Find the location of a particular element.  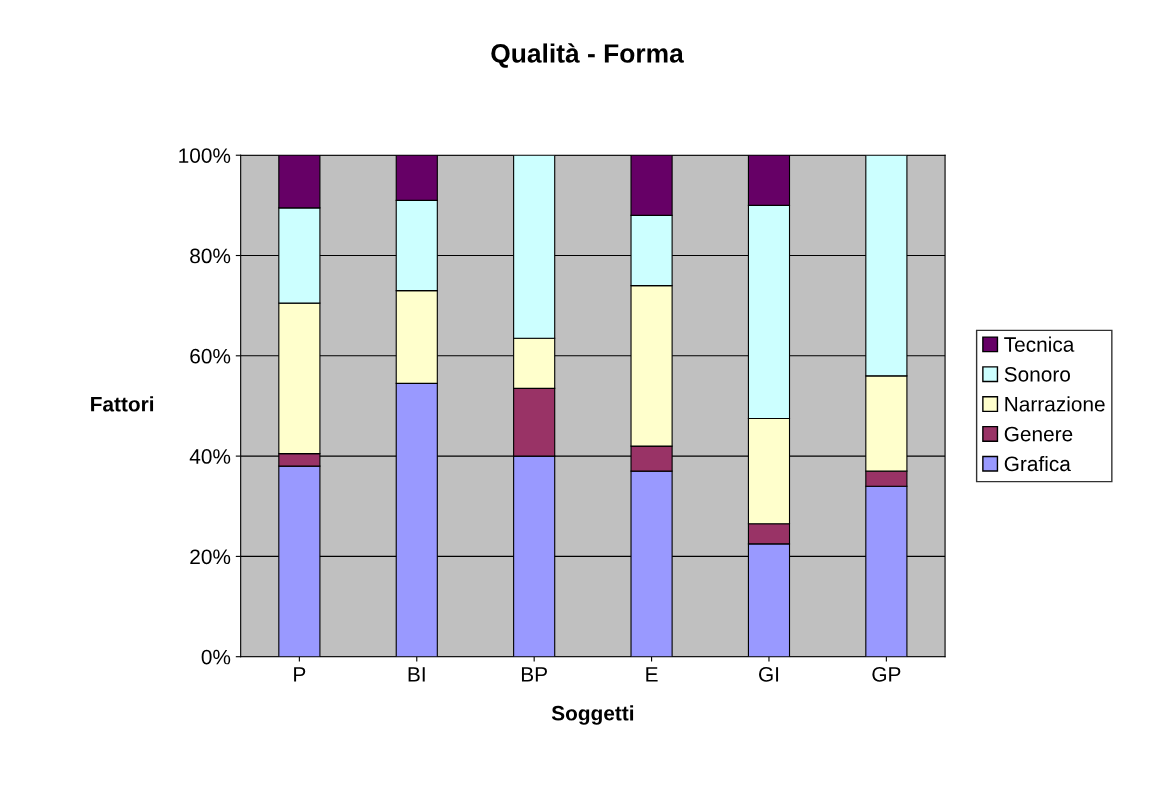

x-tick-label: GI is located at coordinates (769, 674).